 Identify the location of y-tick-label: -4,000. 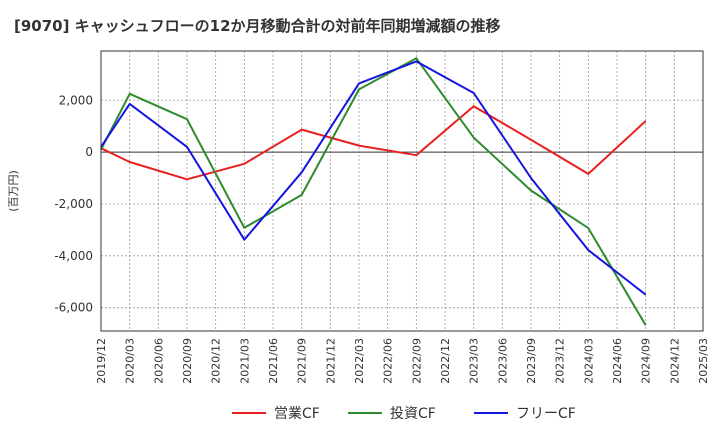
(73, 256).